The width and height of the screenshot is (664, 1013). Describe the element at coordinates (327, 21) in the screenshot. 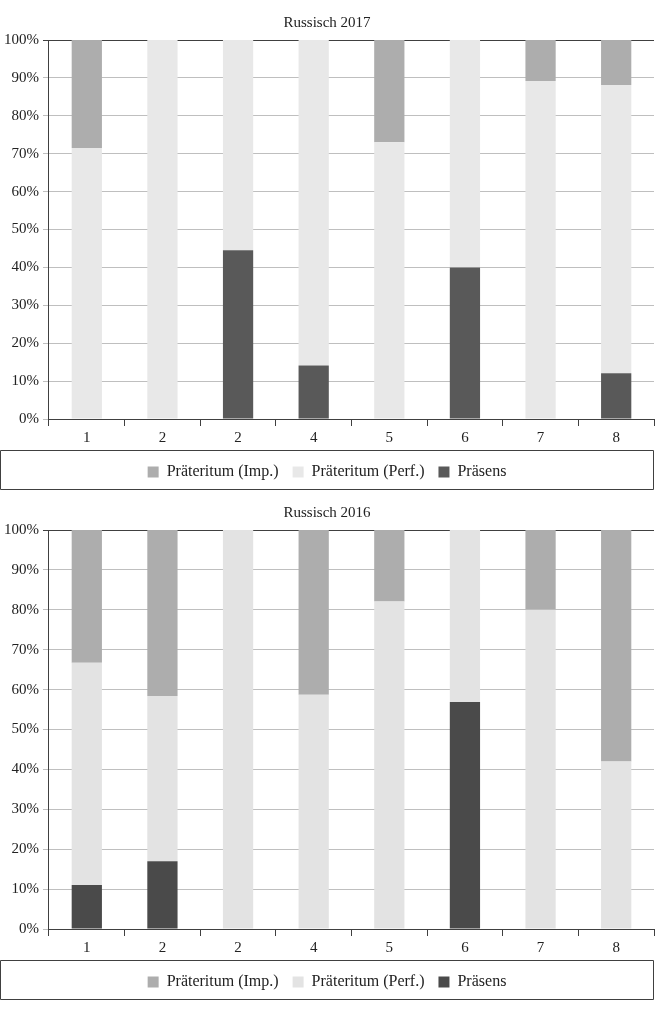

I see `chart-title: Russisch 2017` at that location.